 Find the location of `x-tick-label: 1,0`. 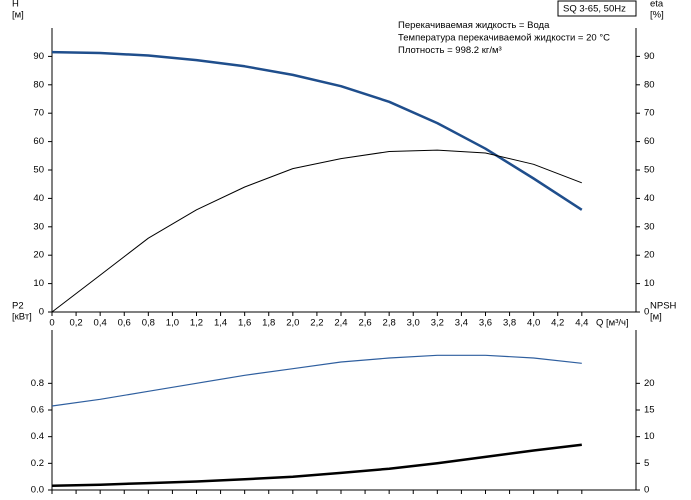

x-tick-label: 1,0 is located at coordinates (172, 323).